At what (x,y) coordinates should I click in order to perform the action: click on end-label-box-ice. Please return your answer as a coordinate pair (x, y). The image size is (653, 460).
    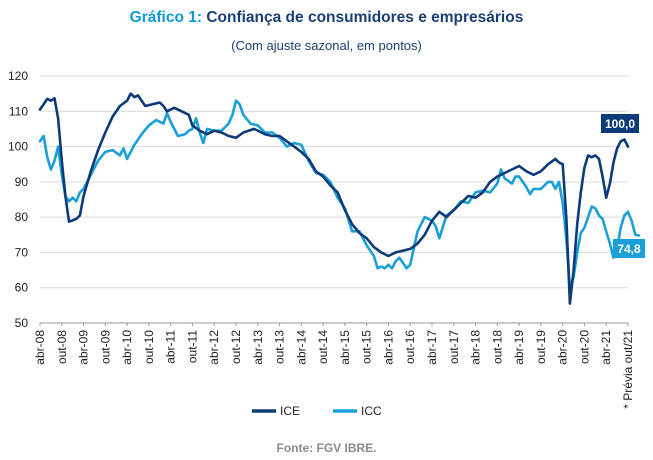
    Looking at the image, I should click on (620, 123).